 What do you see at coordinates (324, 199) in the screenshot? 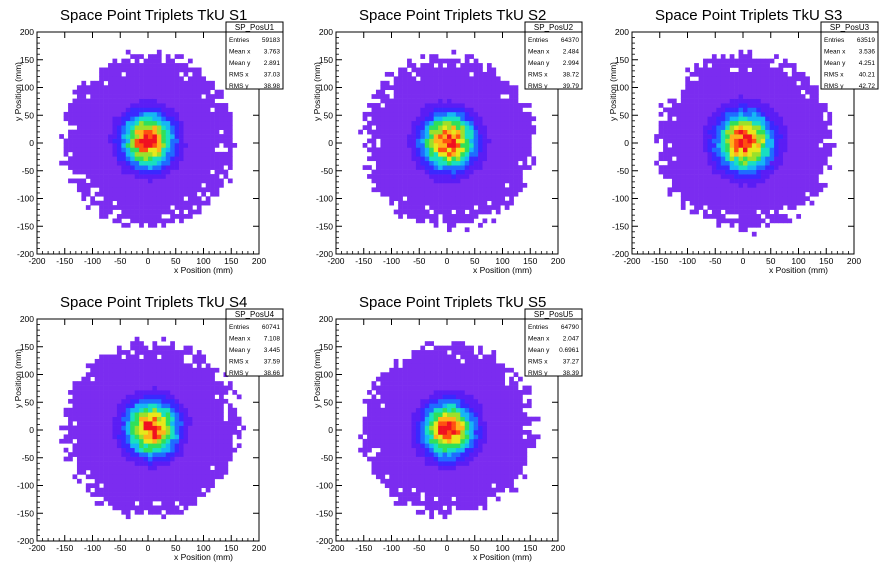
I see `y-tick-label: -100` at bounding box center [324, 199].